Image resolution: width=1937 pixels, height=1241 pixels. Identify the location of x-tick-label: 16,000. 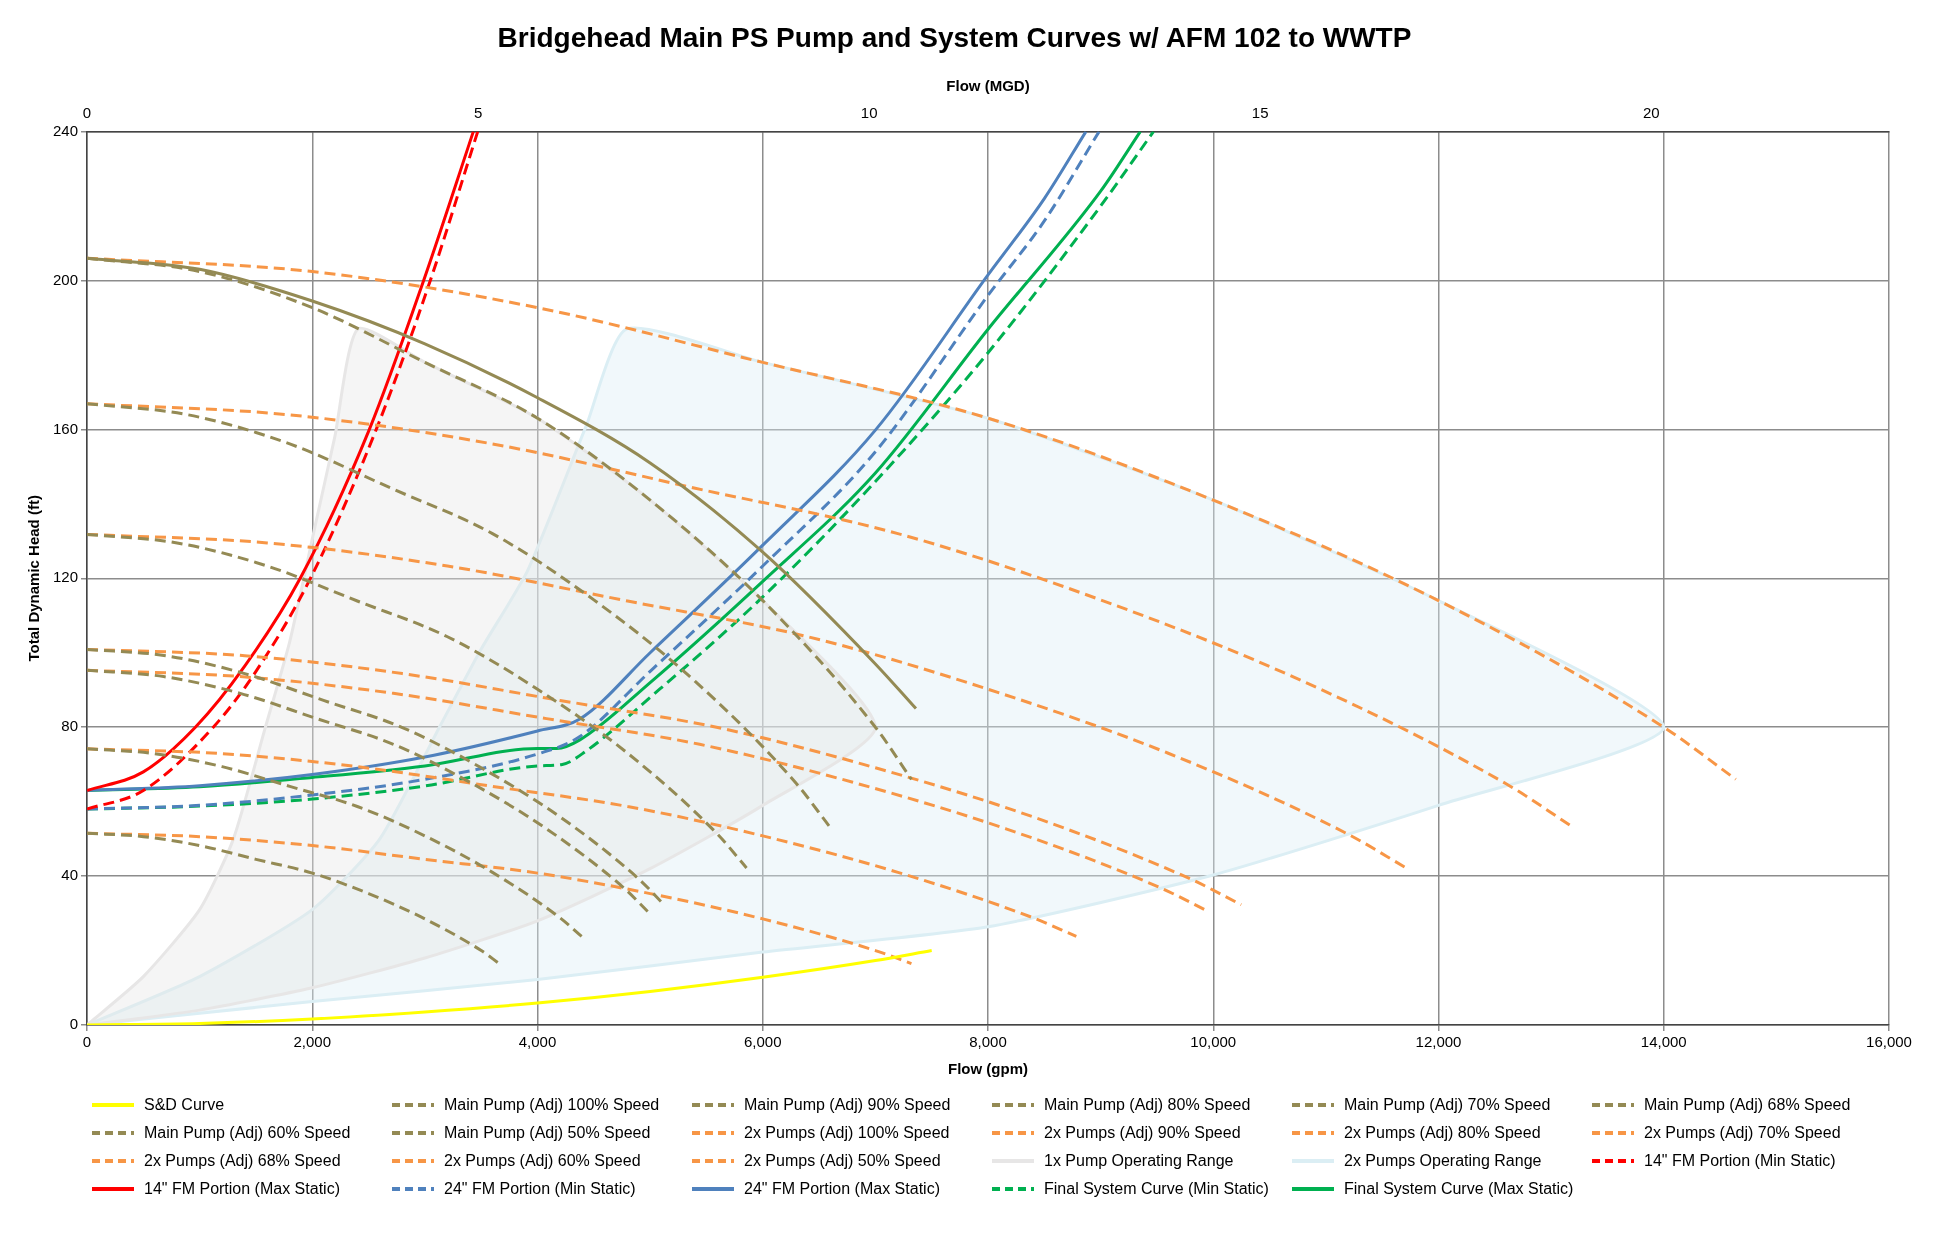
(1889, 1042).